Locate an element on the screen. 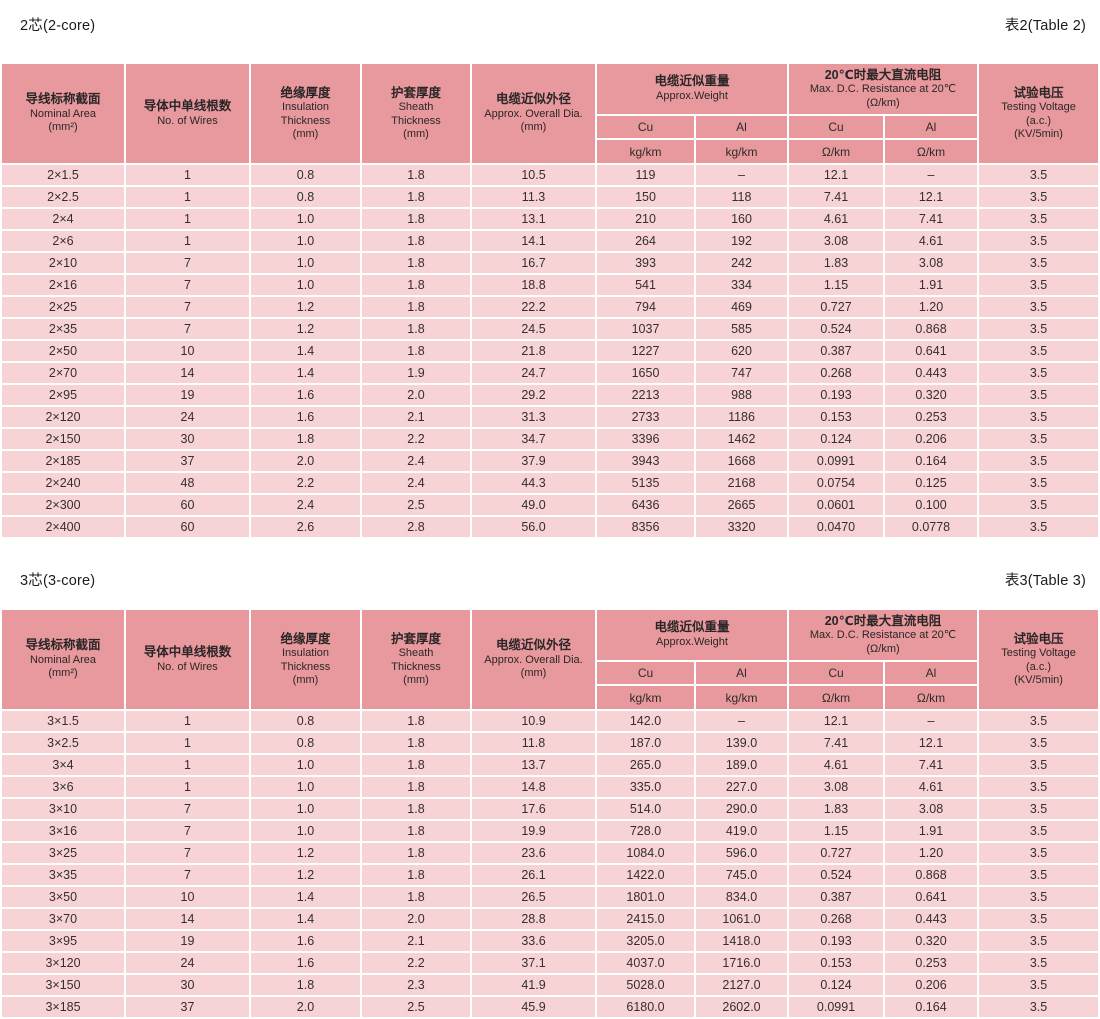 This screenshot has height=1019, width=1100. table-row: 2×6 1 1.0 1.8 14.1 264 192 3.08 4.61 3.5 is located at coordinates (550, 241).